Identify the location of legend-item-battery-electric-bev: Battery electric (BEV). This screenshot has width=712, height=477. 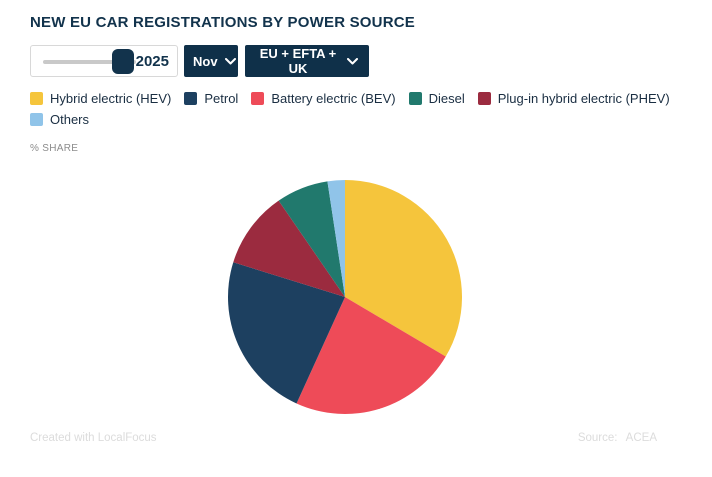
(323, 98).